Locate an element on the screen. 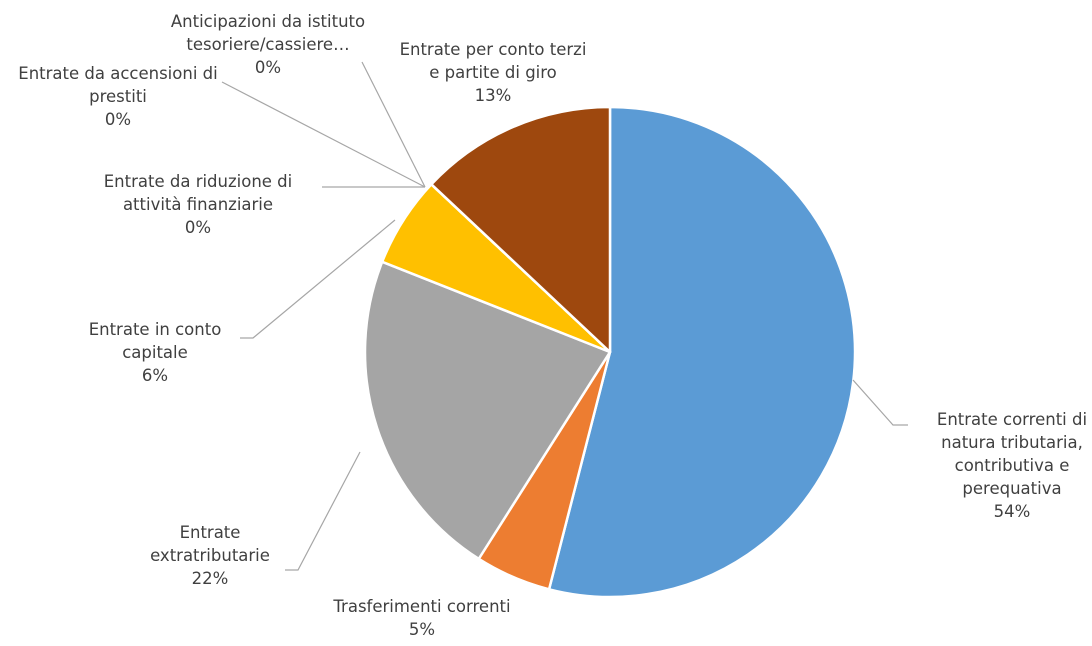 Image resolution: width=1092 pixels, height=646 pixels. data-label: Entrate in conto capitale 6% is located at coordinates (155, 352).